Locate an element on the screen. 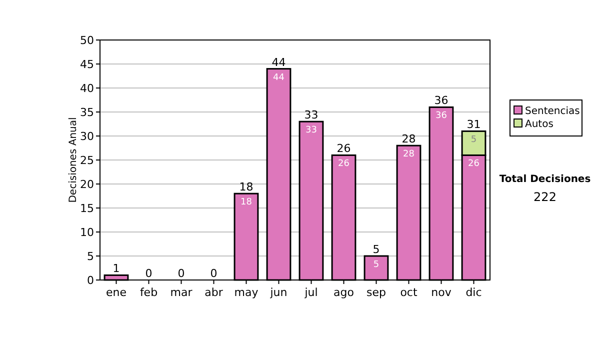 This screenshot has height=340, width=600. data-label: 36 is located at coordinates (442, 116).